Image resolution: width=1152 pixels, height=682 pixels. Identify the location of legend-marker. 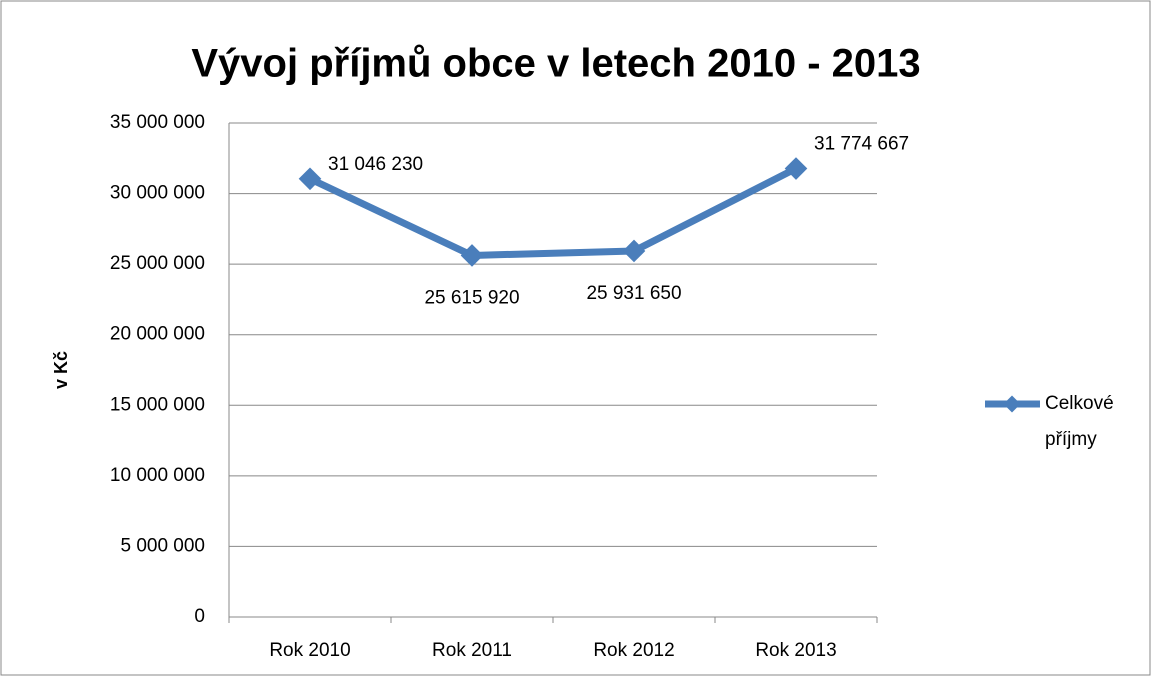
(1012, 404).